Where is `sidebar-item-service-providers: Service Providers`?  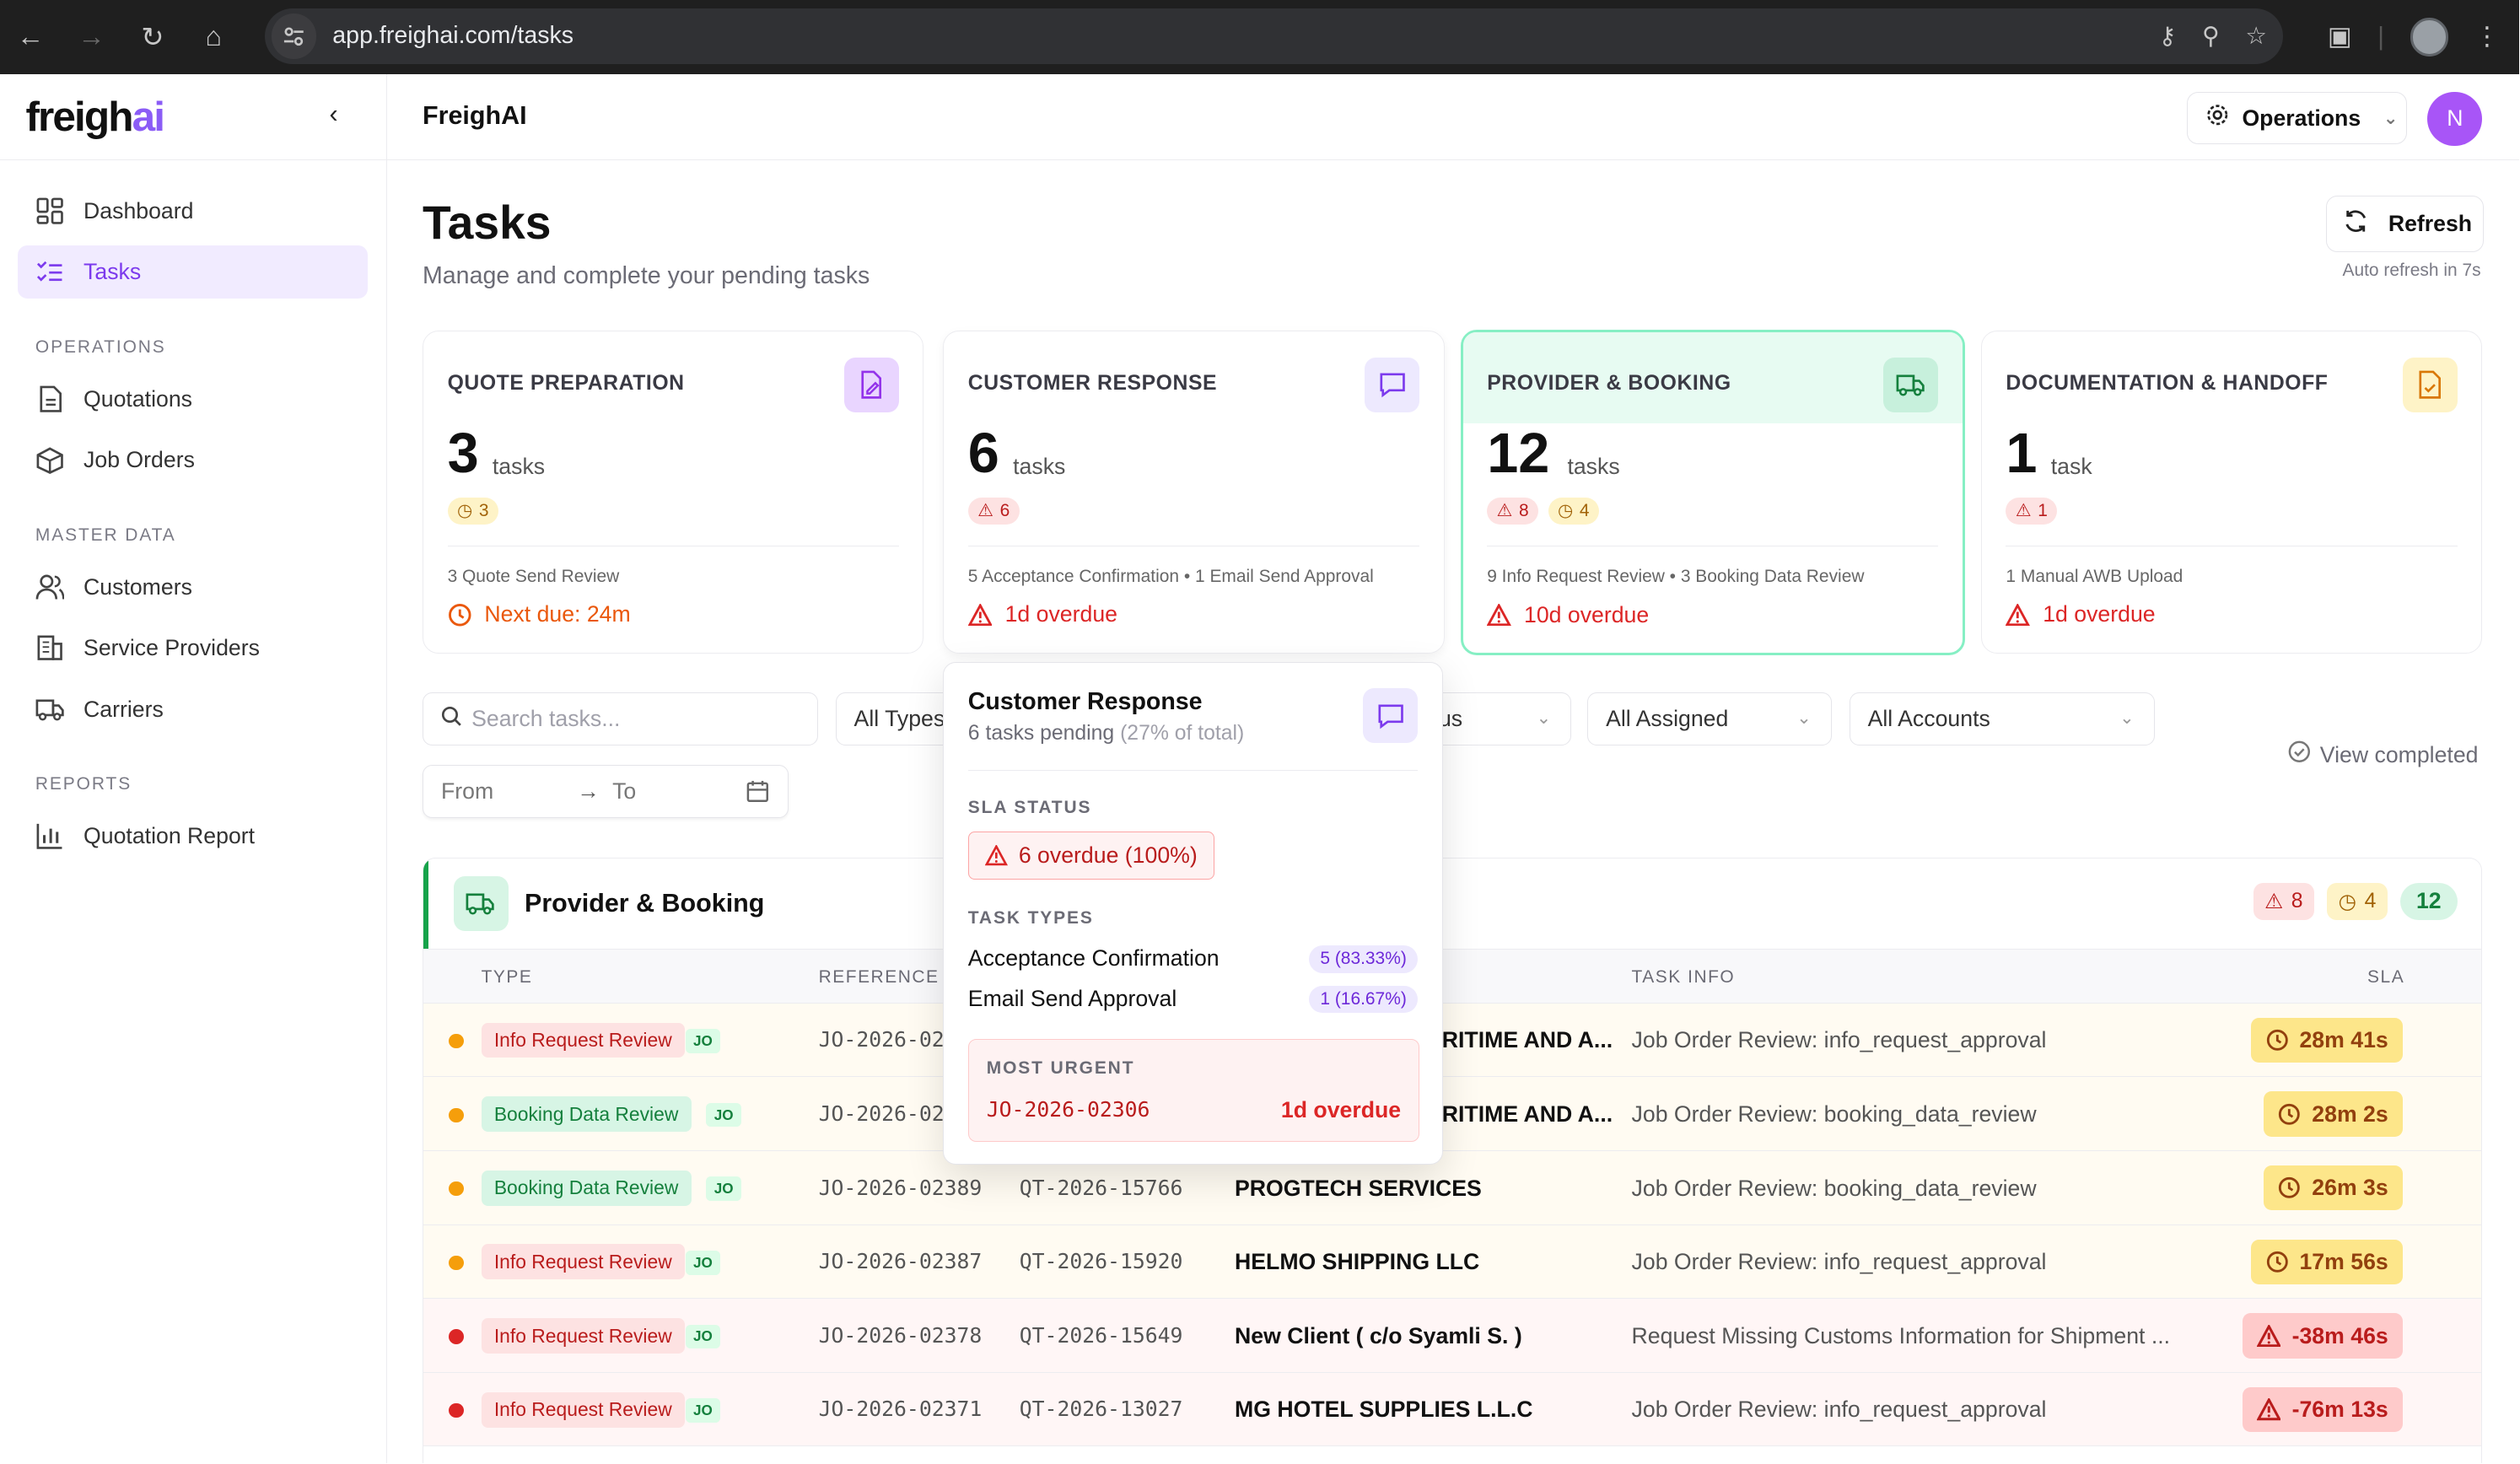
sidebar-item-service-providers: Service Providers is located at coordinates (193, 648).